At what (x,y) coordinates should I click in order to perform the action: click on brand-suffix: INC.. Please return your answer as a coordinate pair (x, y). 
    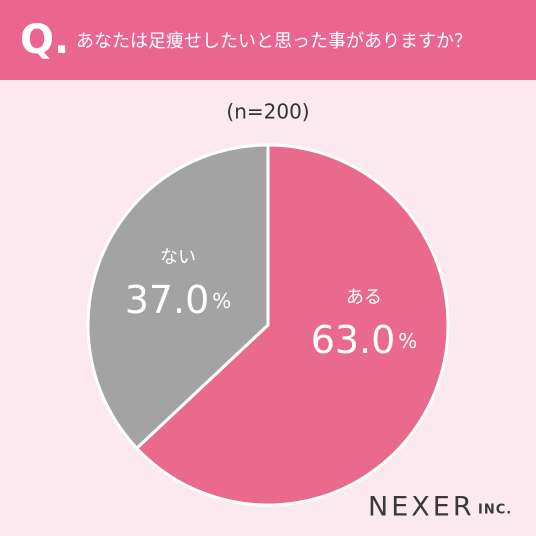
    Looking at the image, I should click on (495, 510).